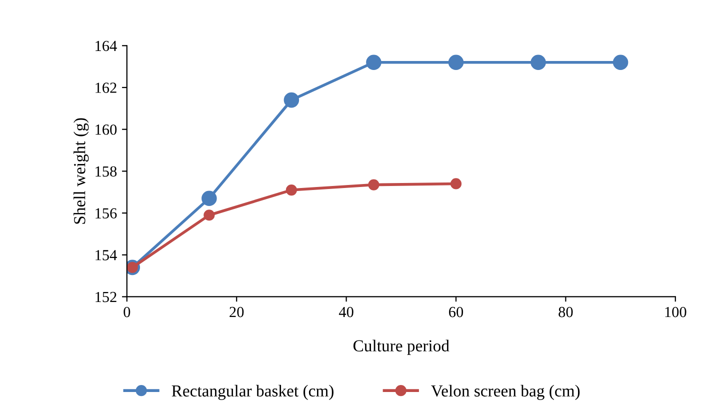 This screenshot has width=705, height=415. Describe the element at coordinates (106, 87) in the screenshot. I see `y-tick-label: 162` at that location.